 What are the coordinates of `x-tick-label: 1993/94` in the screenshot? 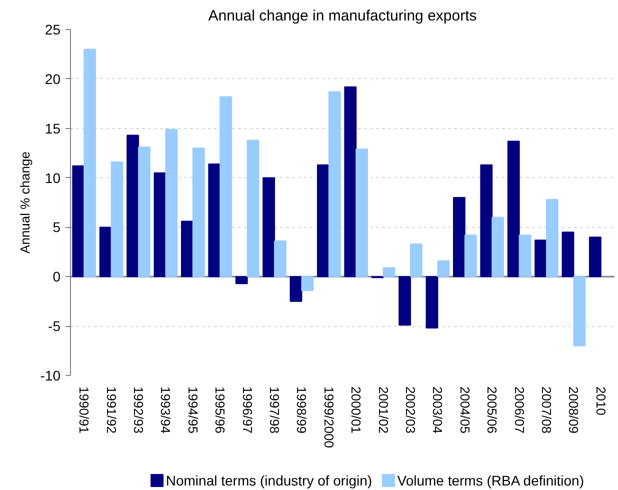 It's located at (166, 410).